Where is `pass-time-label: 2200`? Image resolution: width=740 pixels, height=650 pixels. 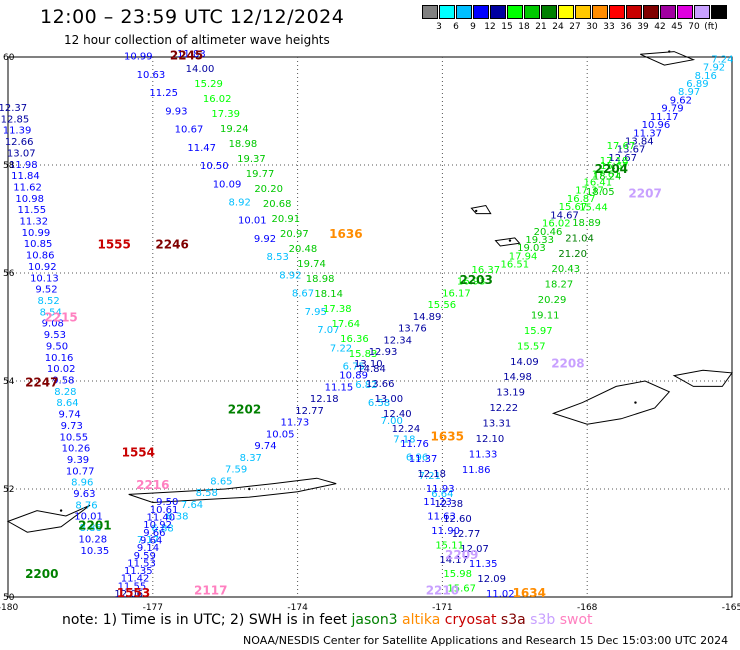 pass-time-label: 2200 is located at coordinates (41, 574).